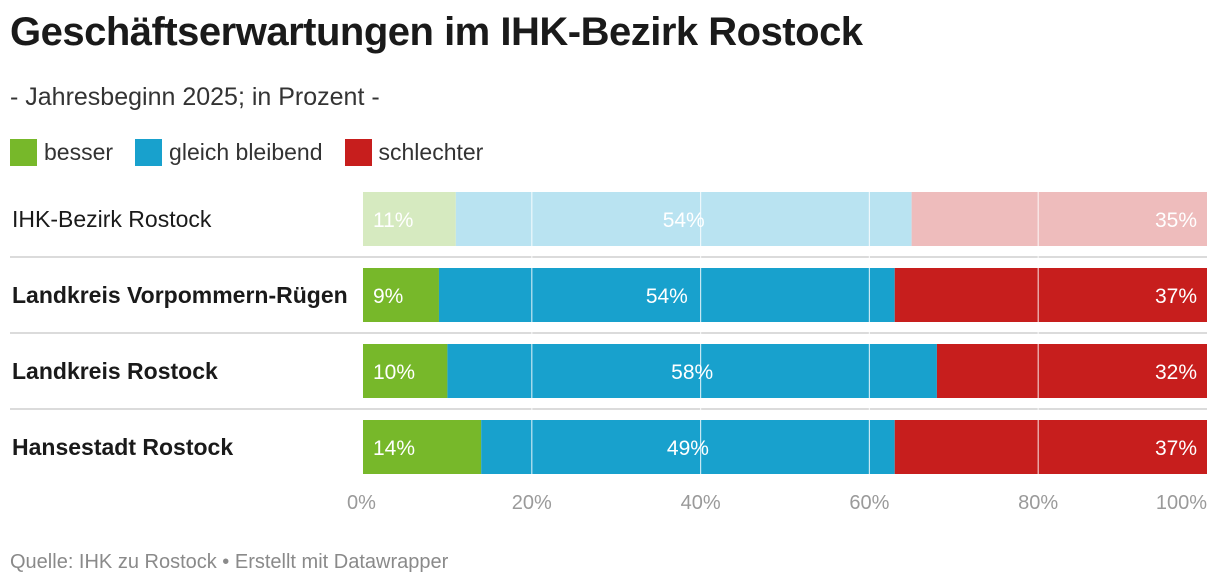 The width and height of the screenshot is (1220, 588). What do you see at coordinates (394, 372) in the screenshot?
I see `value-label: 10%` at bounding box center [394, 372].